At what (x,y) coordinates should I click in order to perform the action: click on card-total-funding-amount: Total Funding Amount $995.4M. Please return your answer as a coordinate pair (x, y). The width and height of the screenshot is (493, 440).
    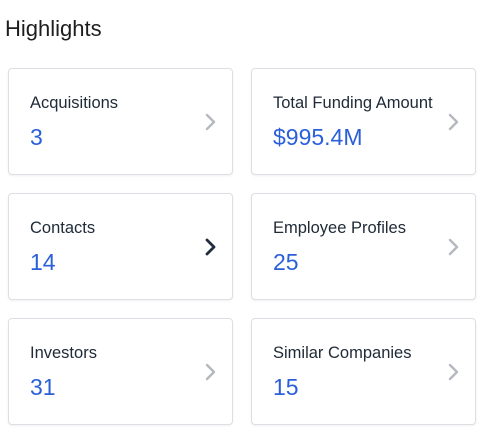
    Looking at the image, I should click on (363, 121).